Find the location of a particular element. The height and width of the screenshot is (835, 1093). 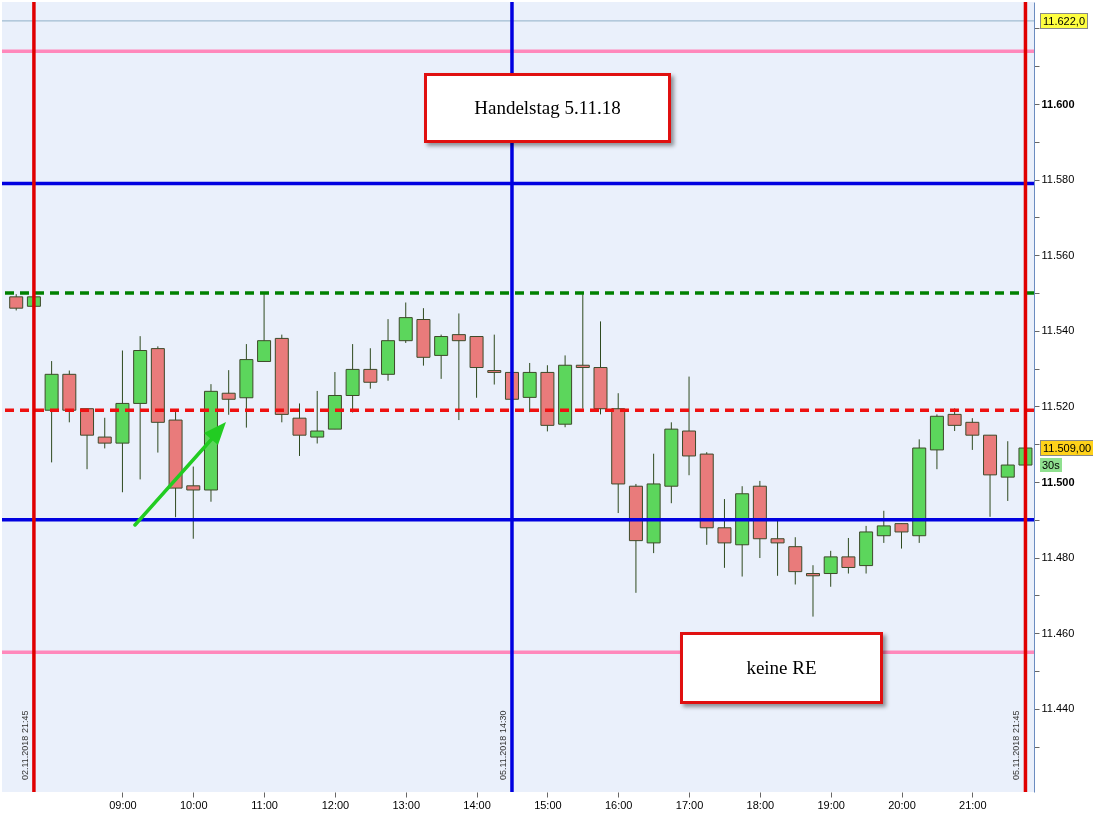

y-tick-label: 11.600 is located at coordinates (1058, 103).